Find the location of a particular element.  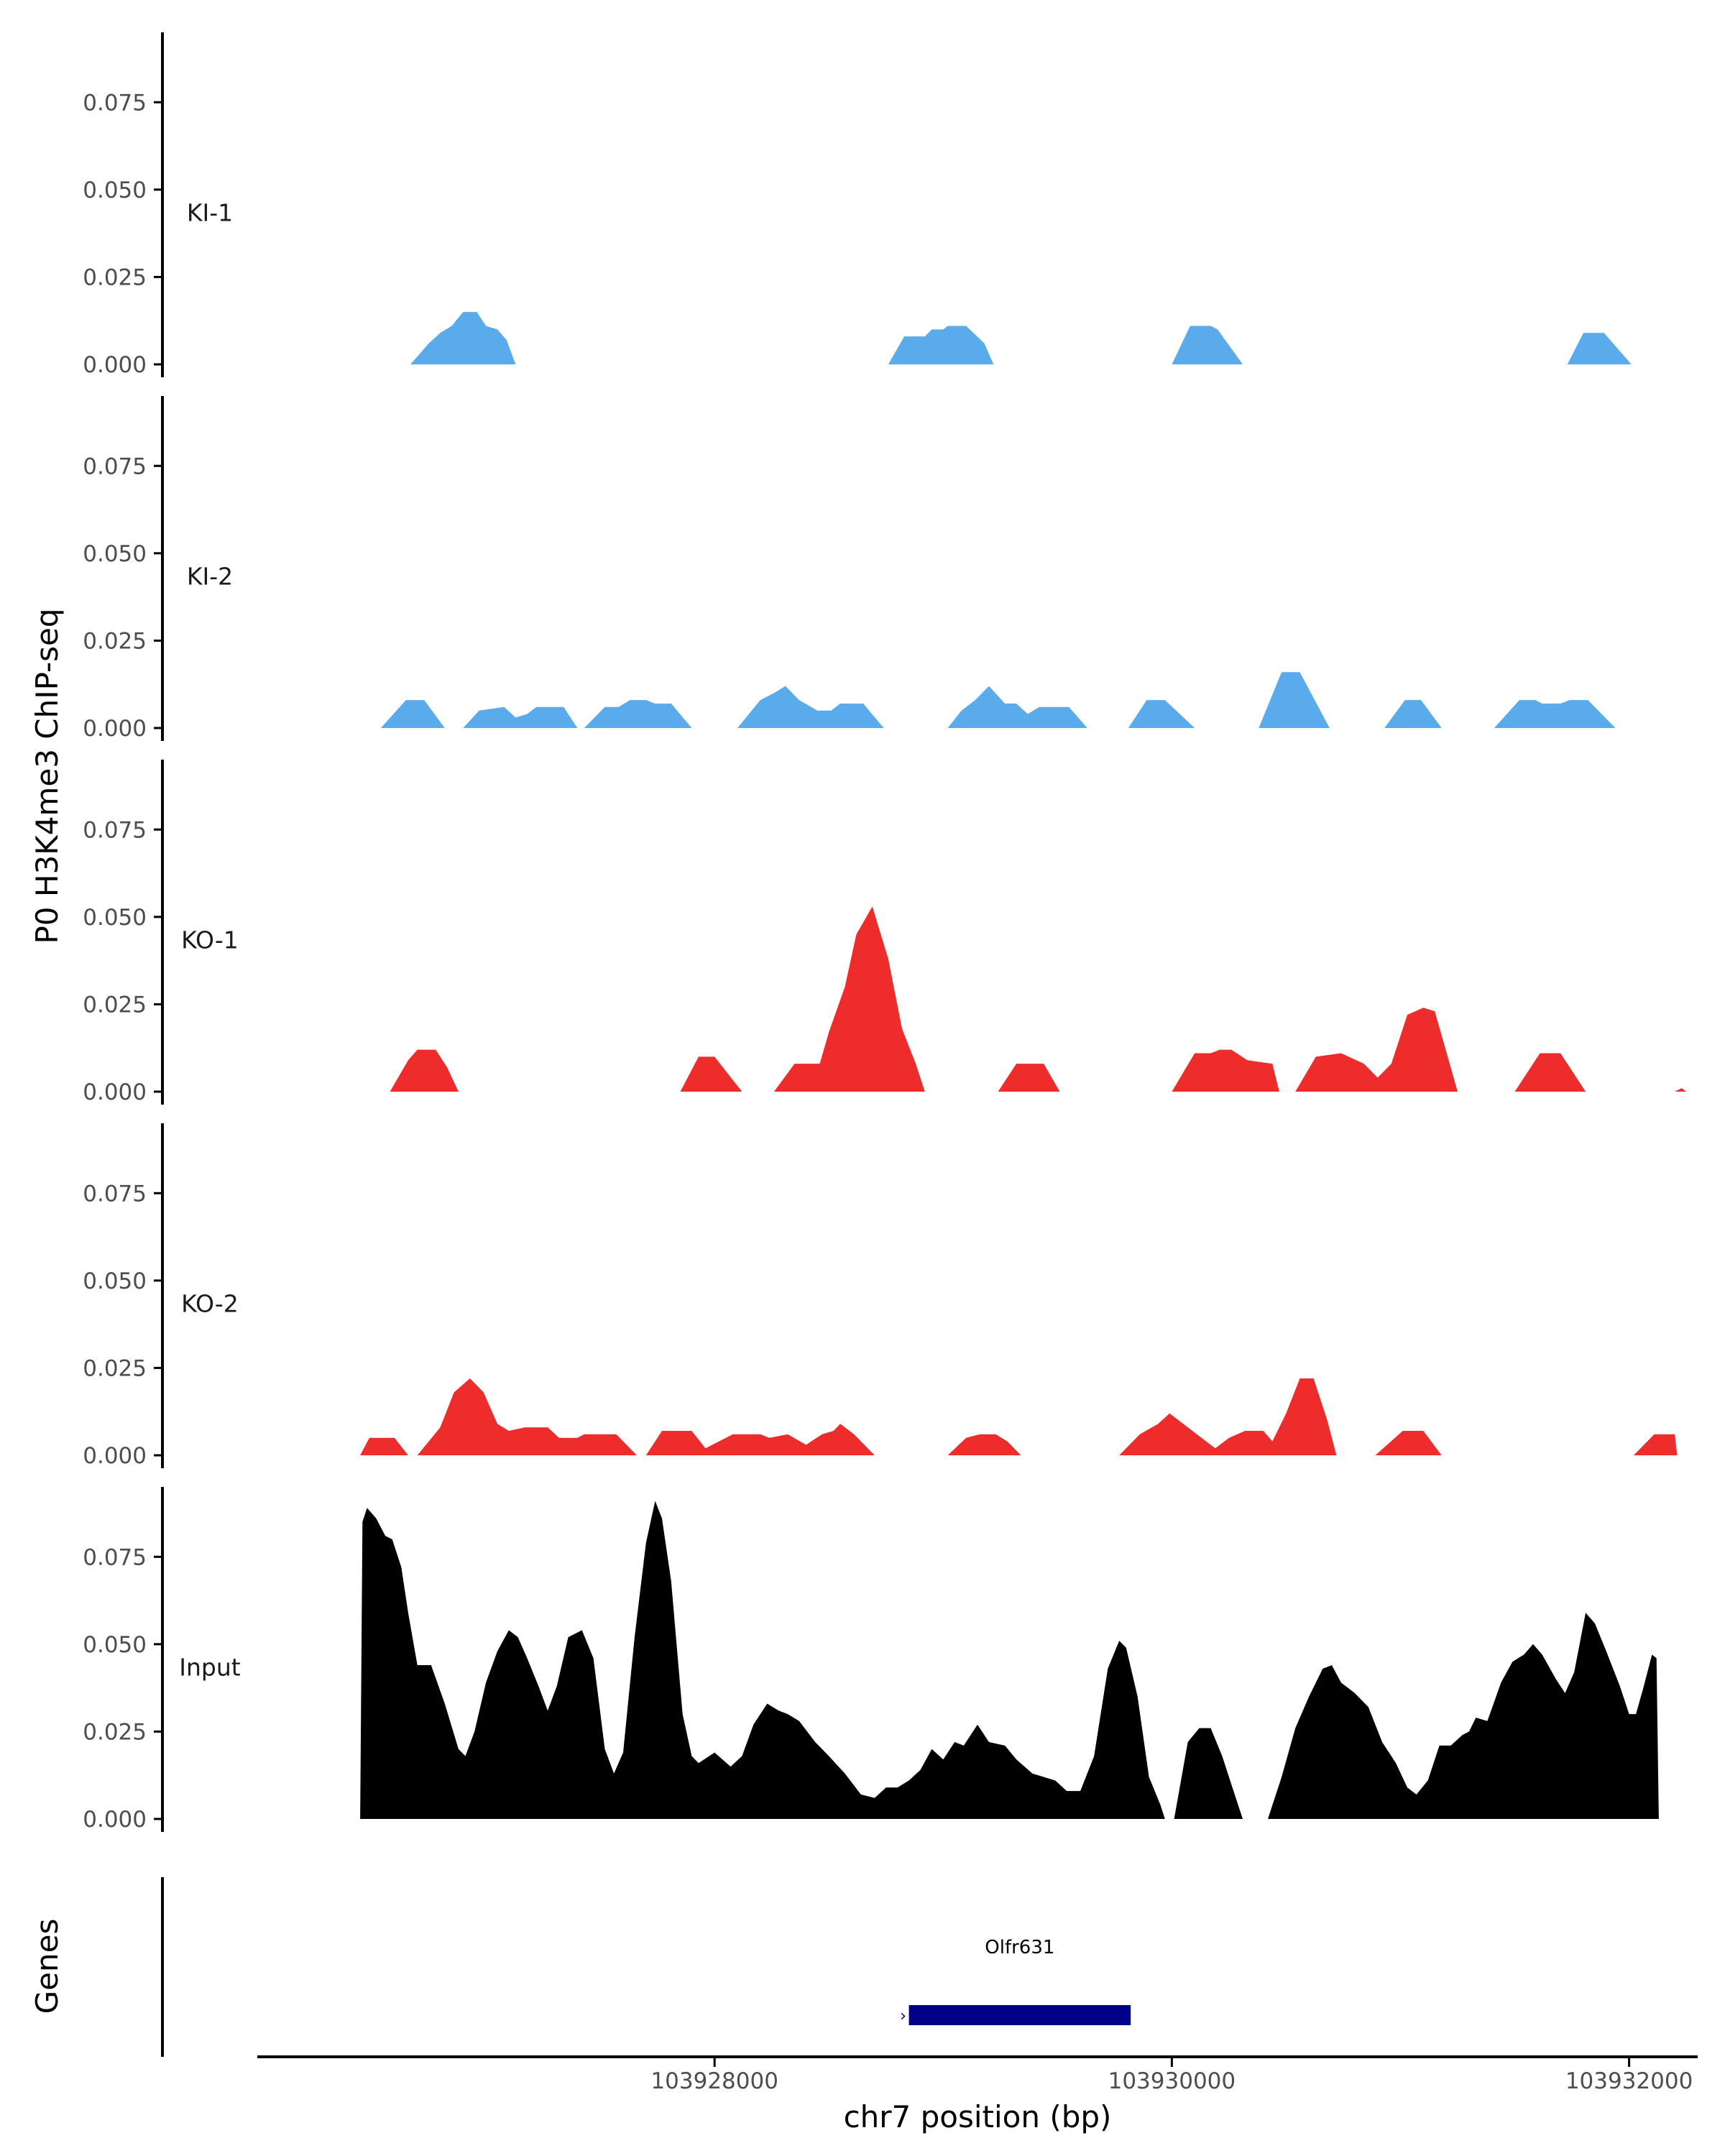

y-tick-label-input-2: 0.050 is located at coordinates (115, 1645).